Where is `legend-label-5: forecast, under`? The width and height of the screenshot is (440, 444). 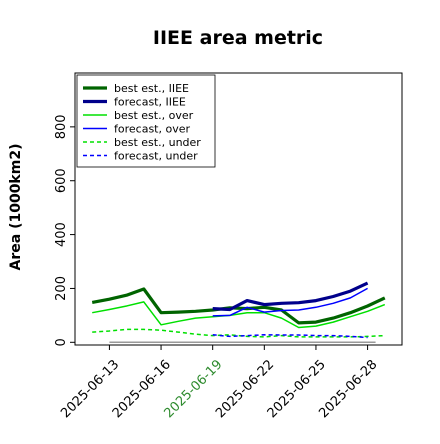
legend-label-5: forecast, under is located at coordinates (156, 156).